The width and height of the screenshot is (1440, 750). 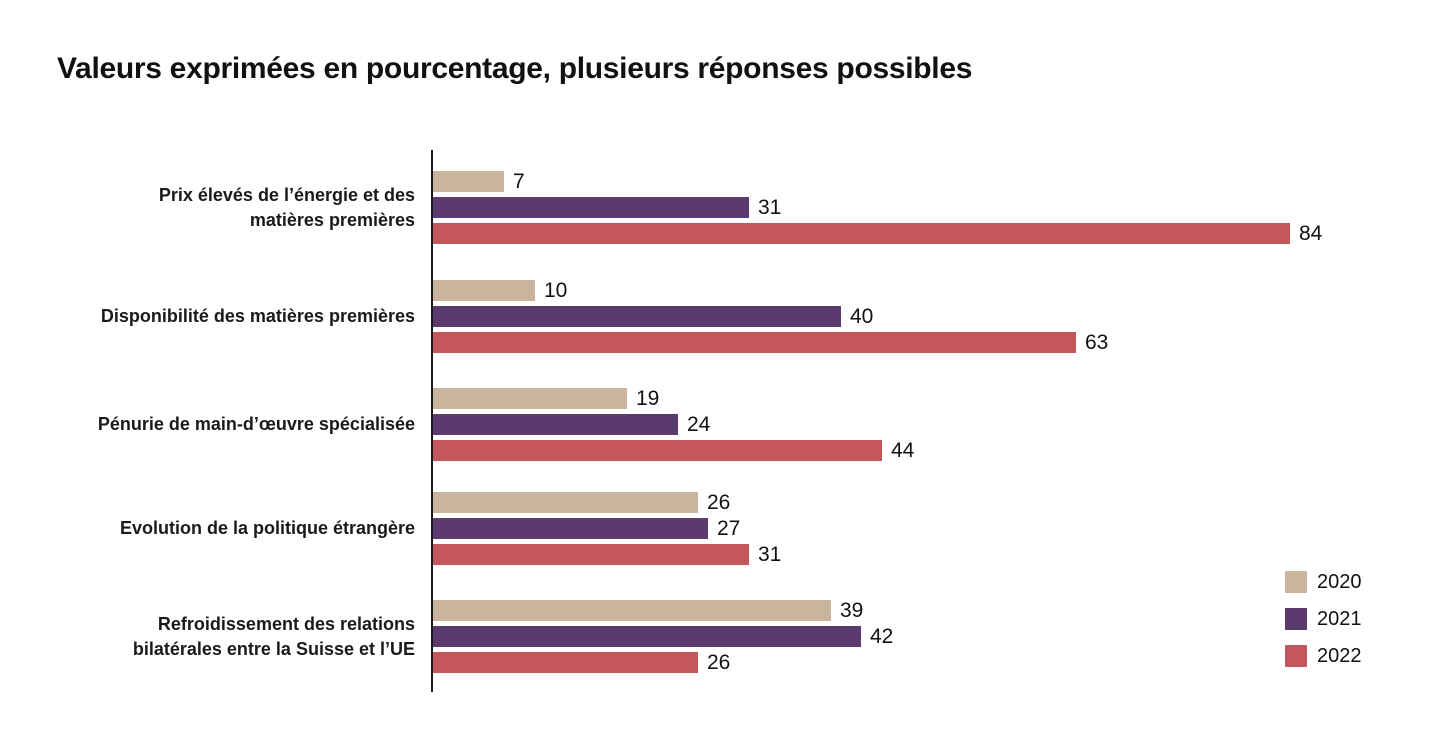 I want to click on bar-value-label: 19, so click(x=648, y=398).